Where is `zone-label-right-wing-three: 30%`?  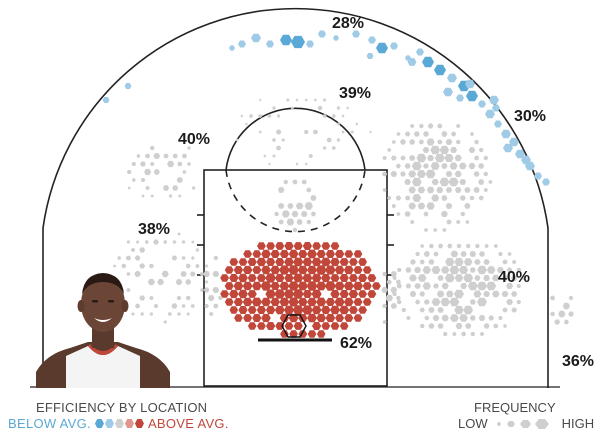 zone-label-right-wing-three: 30% is located at coordinates (530, 116).